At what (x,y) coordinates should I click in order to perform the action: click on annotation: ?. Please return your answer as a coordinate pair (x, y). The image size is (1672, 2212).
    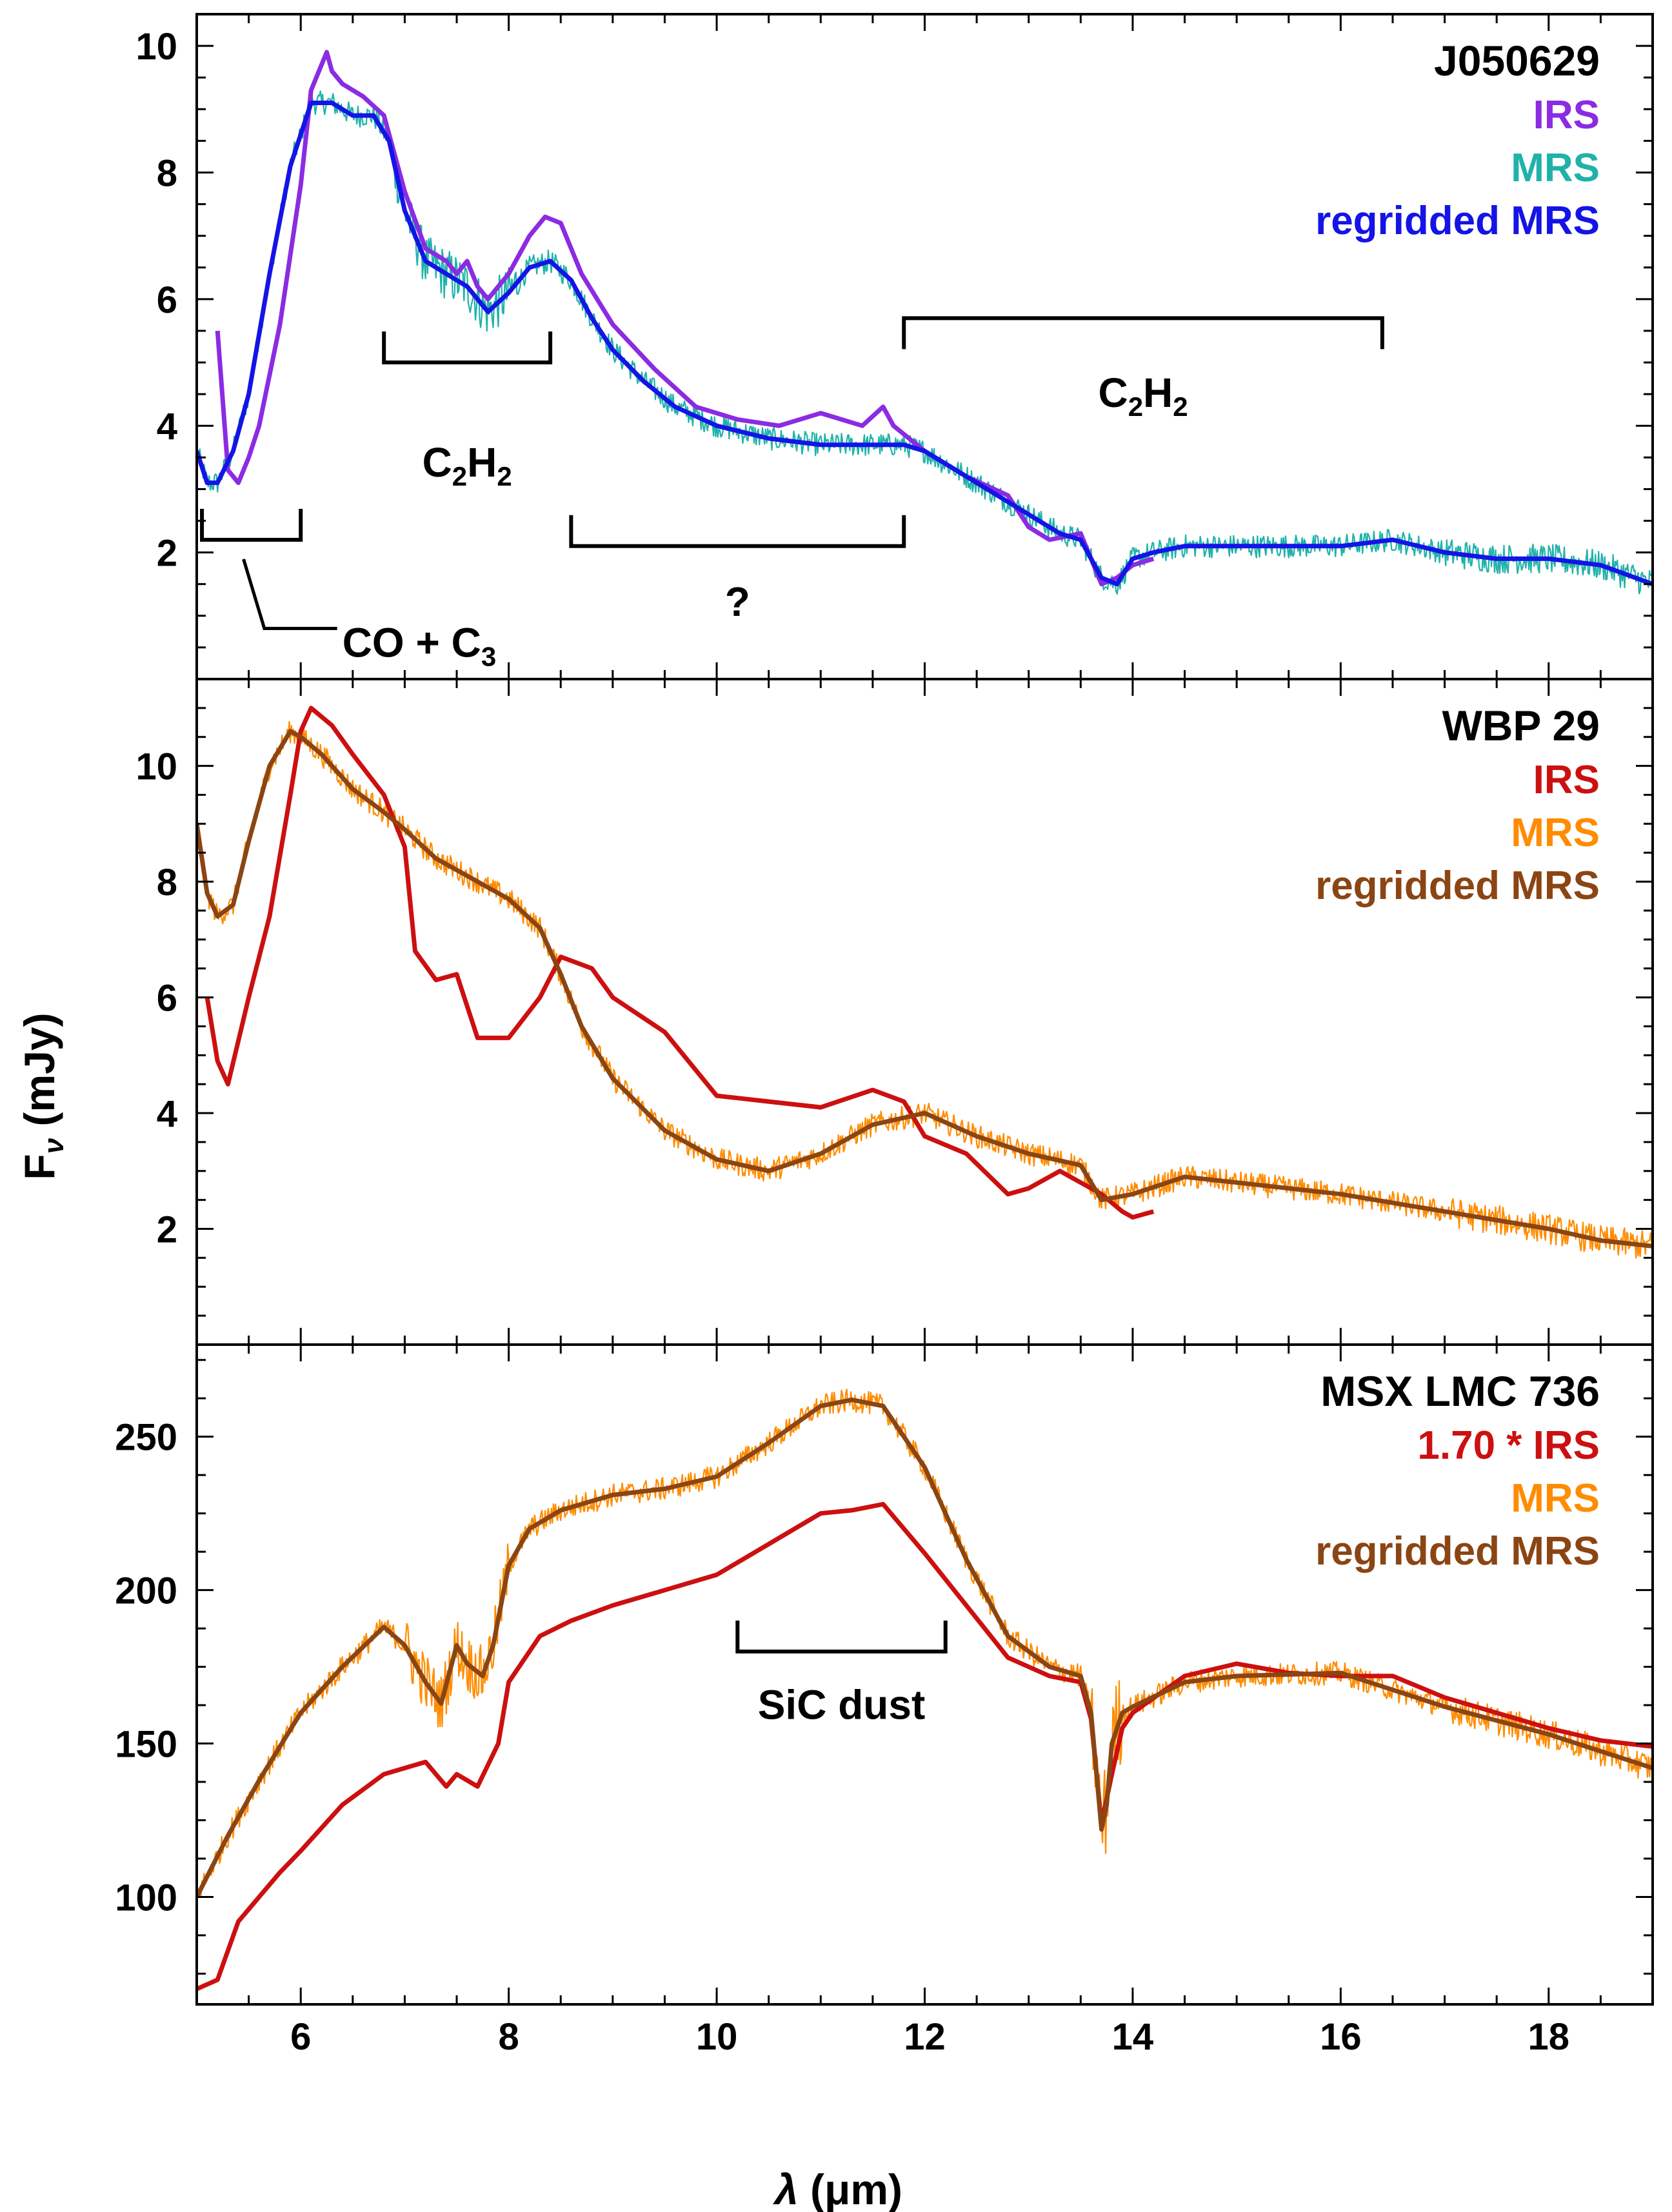
    Looking at the image, I should click on (737, 570).